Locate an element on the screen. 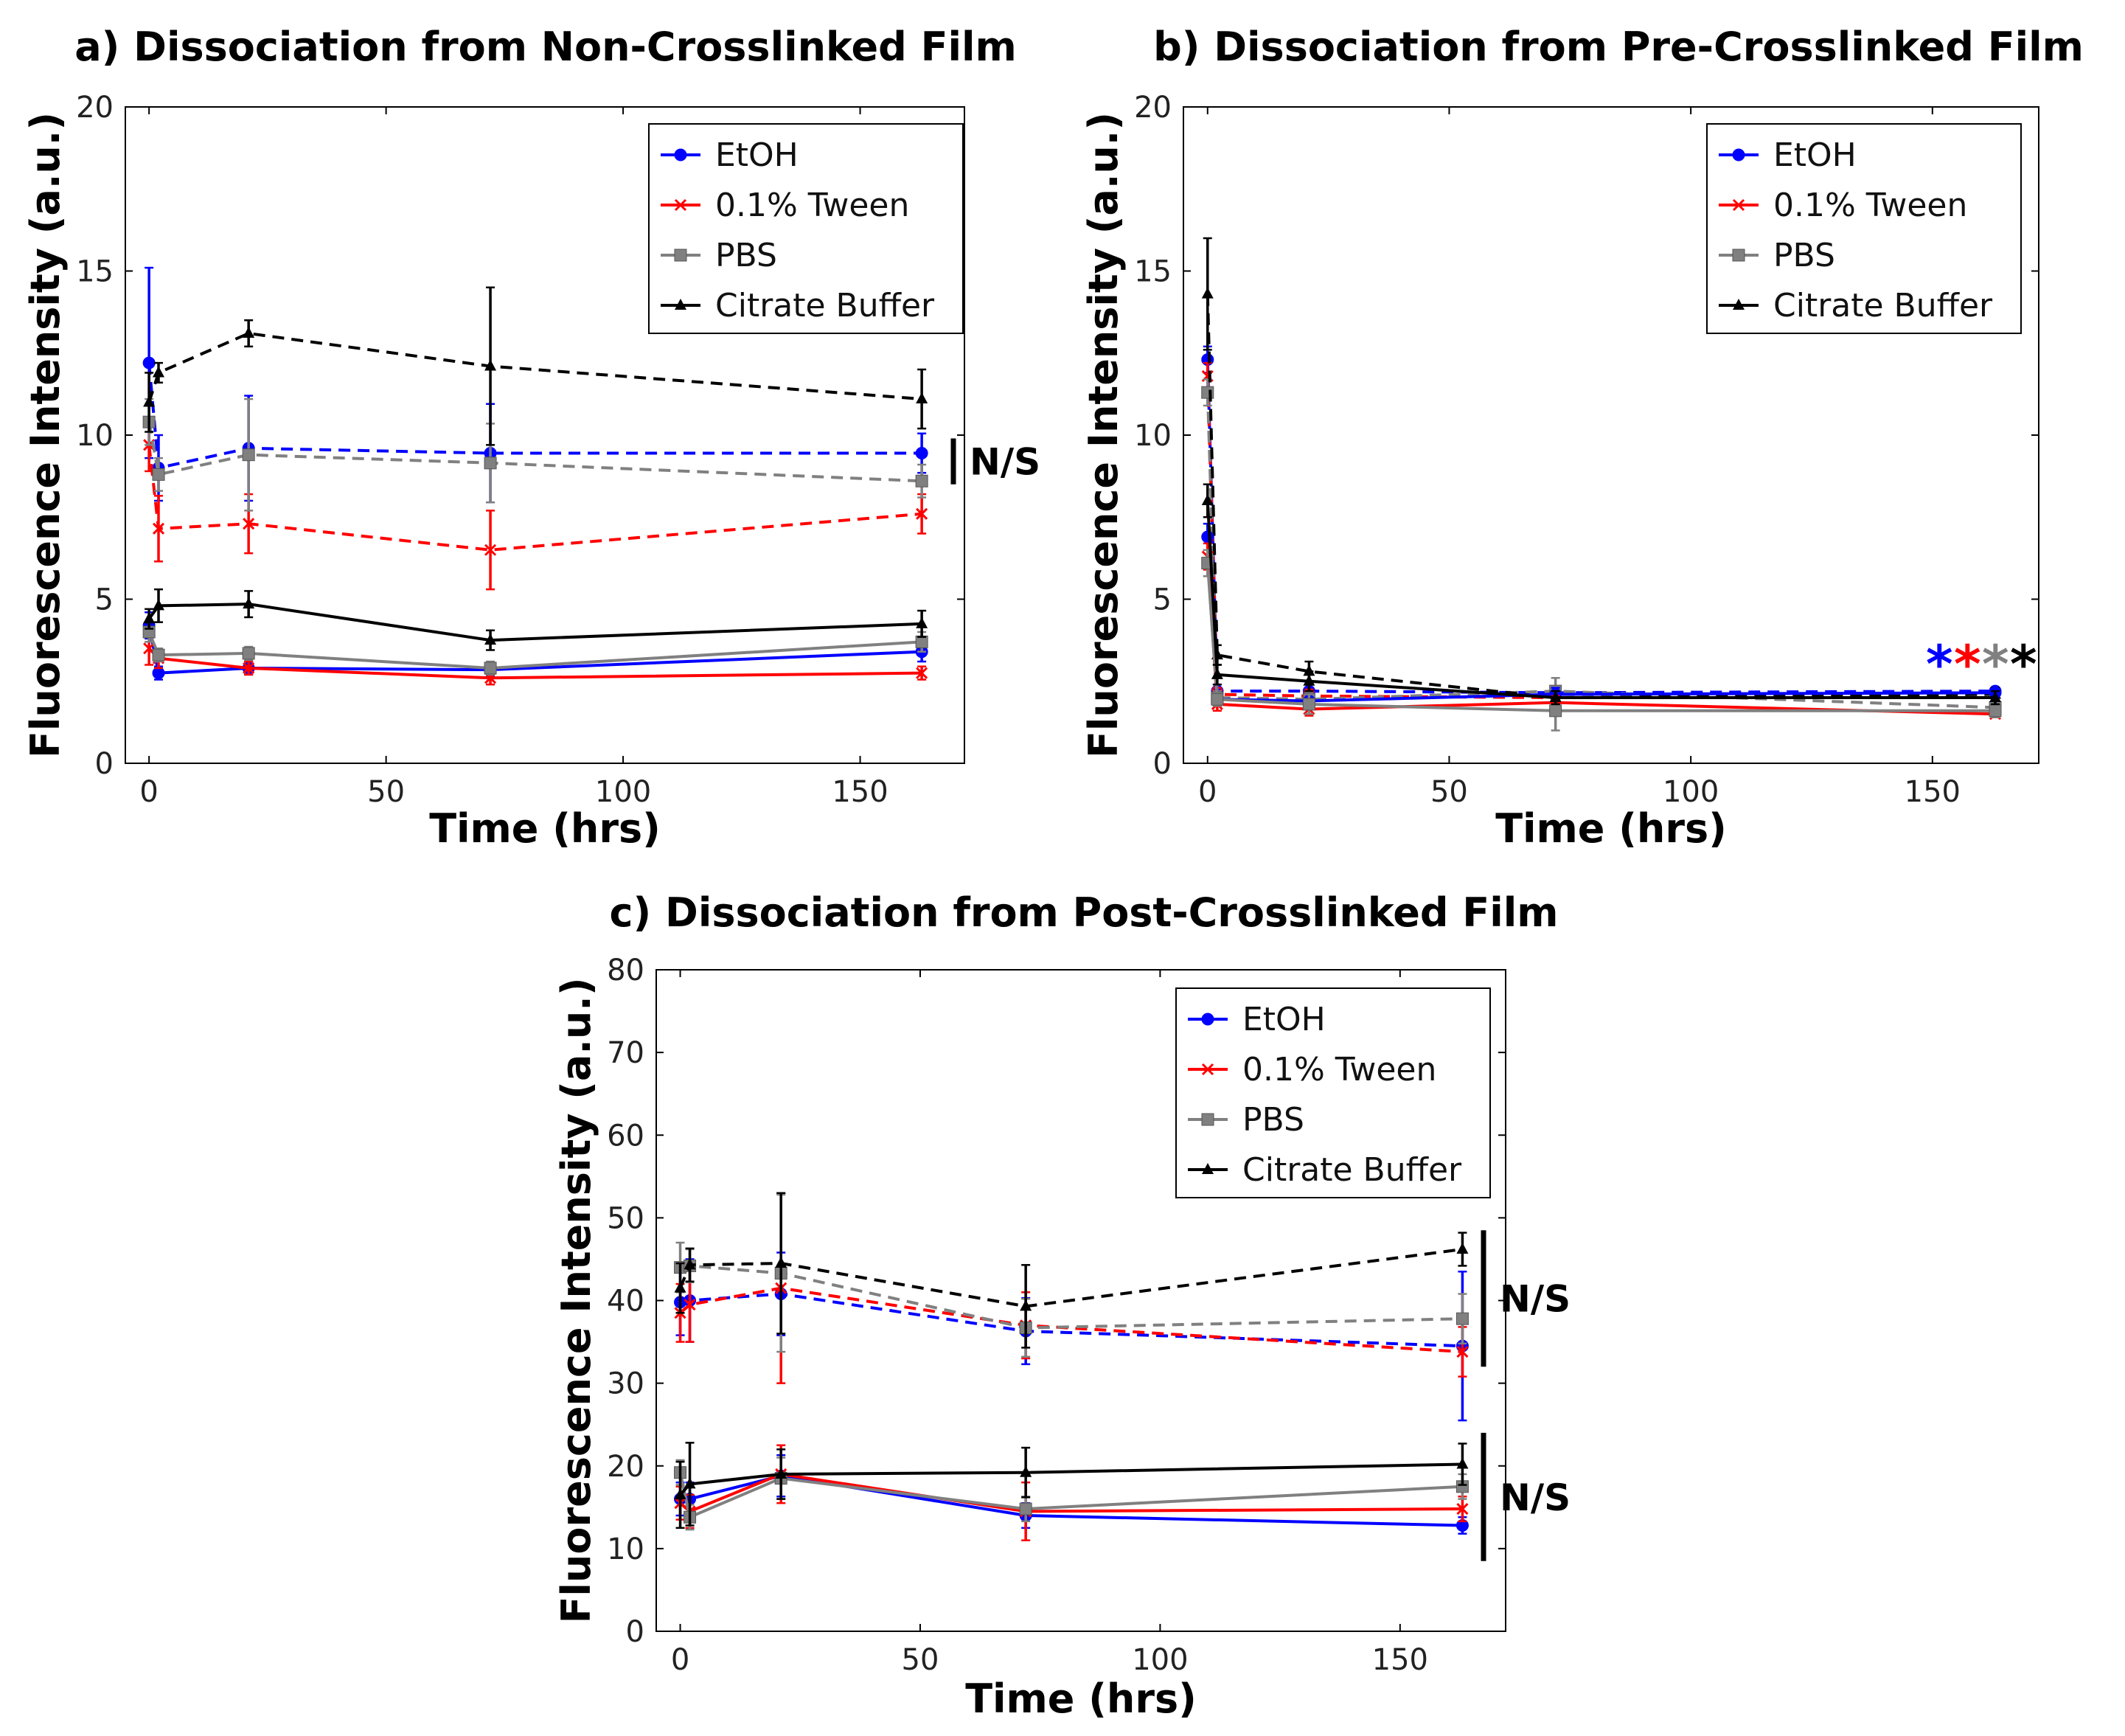  x-tick-label: 150 is located at coordinates (1933, 792).